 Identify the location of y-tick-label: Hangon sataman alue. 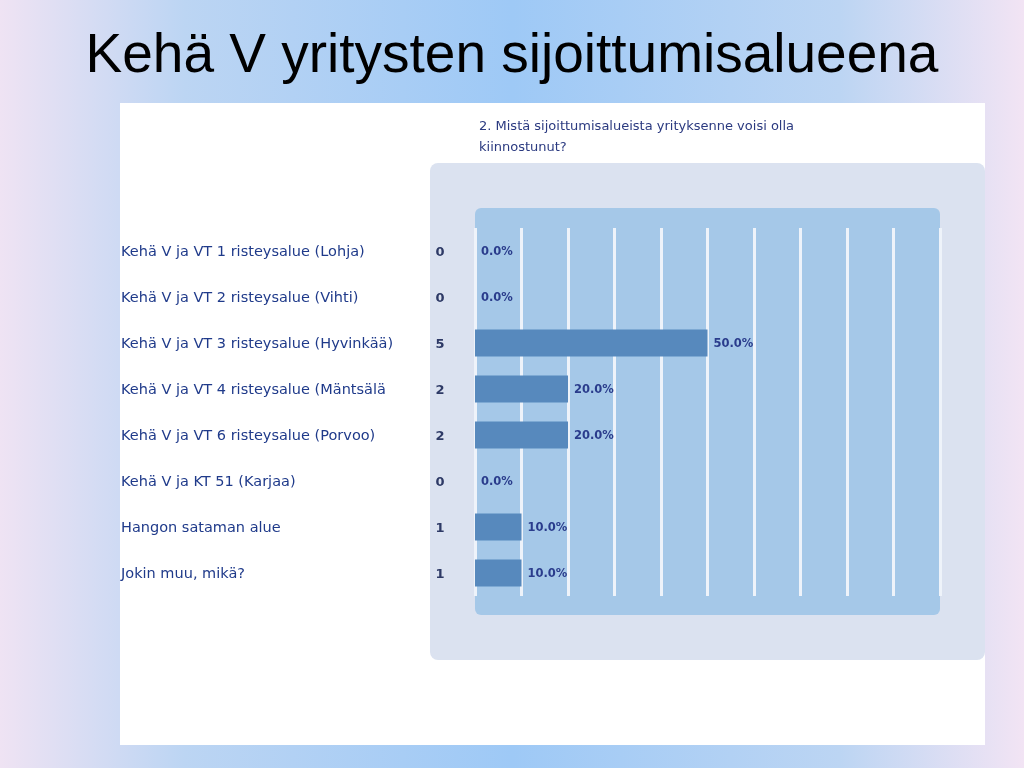
(201, 527).